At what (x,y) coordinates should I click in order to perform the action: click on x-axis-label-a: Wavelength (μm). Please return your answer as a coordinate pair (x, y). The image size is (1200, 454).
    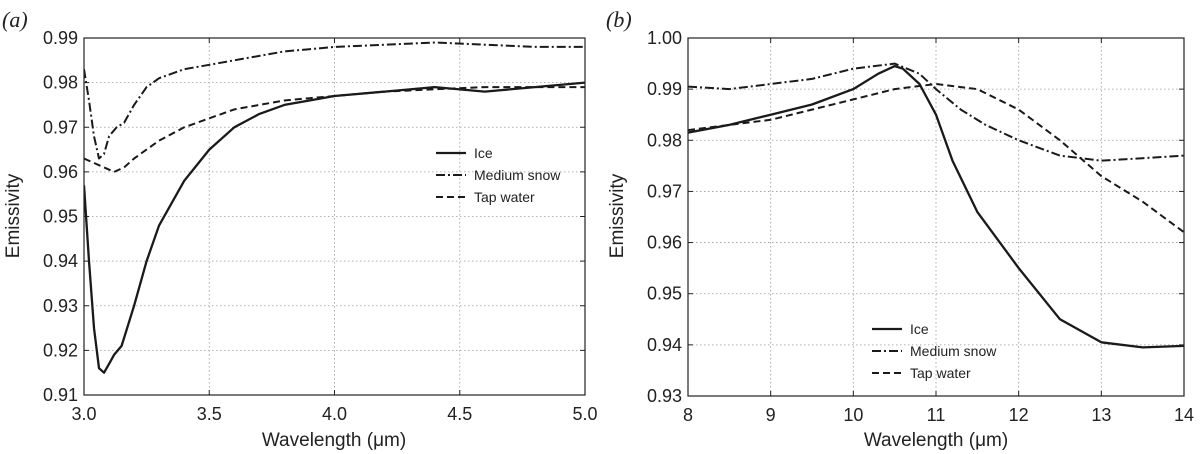
    Looking at the image, I should click on (334, 440).